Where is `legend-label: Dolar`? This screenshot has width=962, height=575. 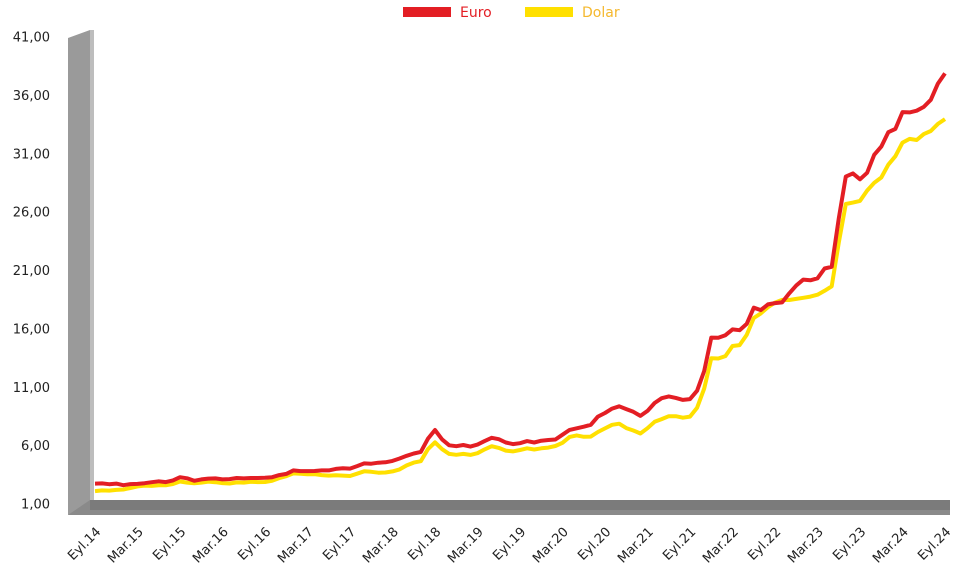 legend-label: Dolar is located at coordinates (601, 13).